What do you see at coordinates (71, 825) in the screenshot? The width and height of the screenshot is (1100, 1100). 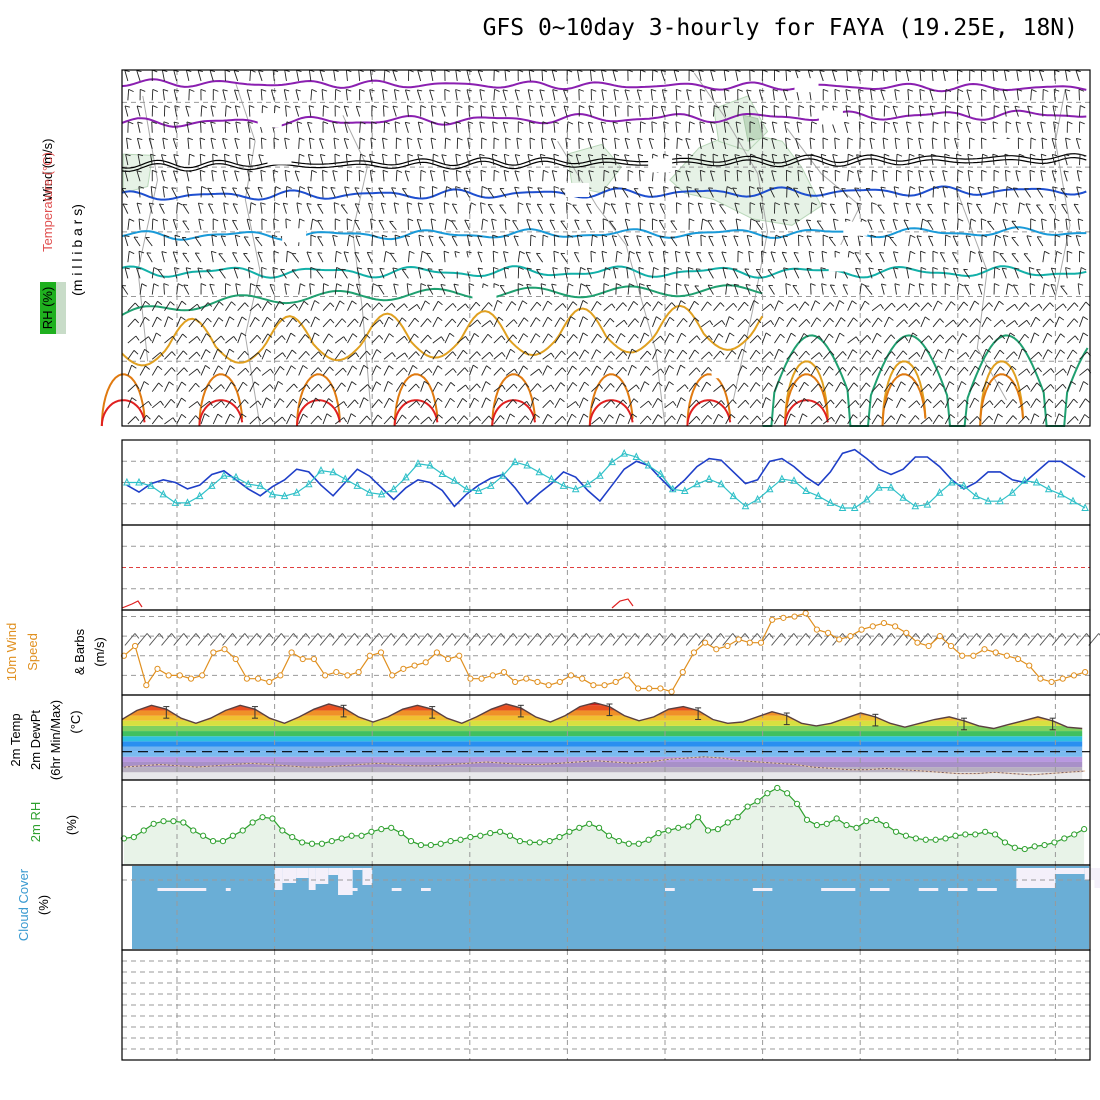 I see `ylabel-rh-units-part-0: (%)` at bounding box center [71, 825].